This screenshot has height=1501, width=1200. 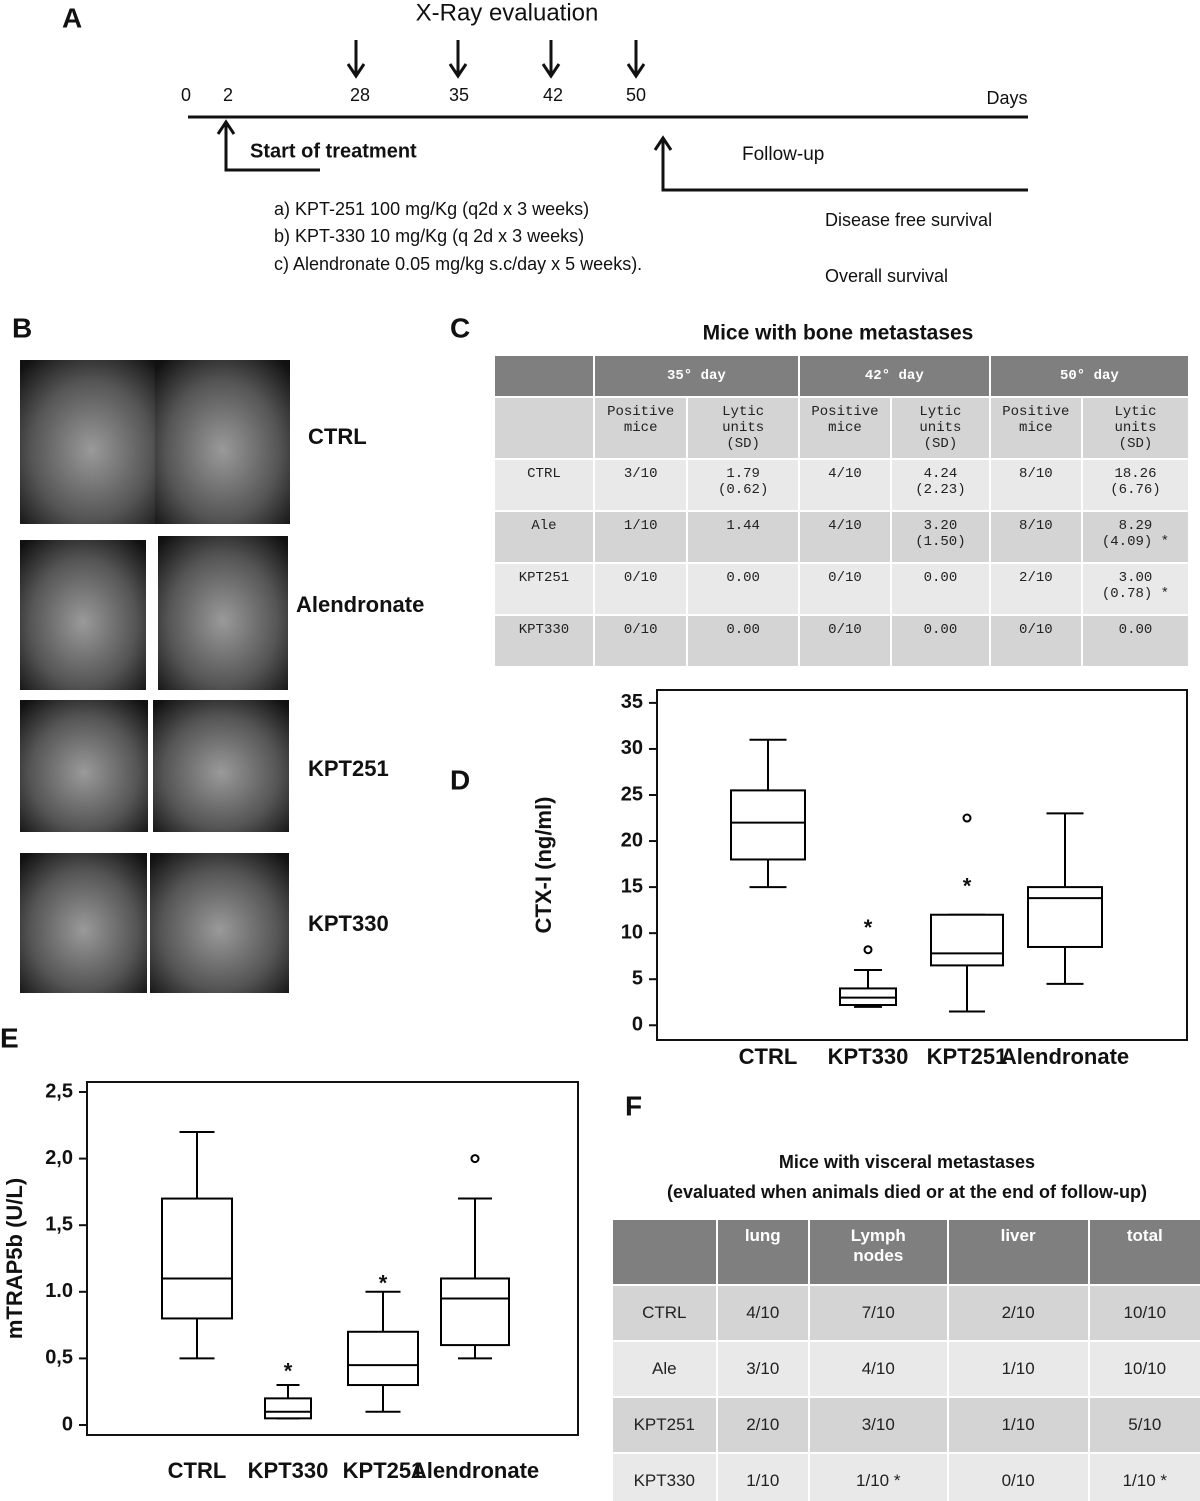 I want to click on table-cell: 3.20 (1.50), so click(x=940, y=537).